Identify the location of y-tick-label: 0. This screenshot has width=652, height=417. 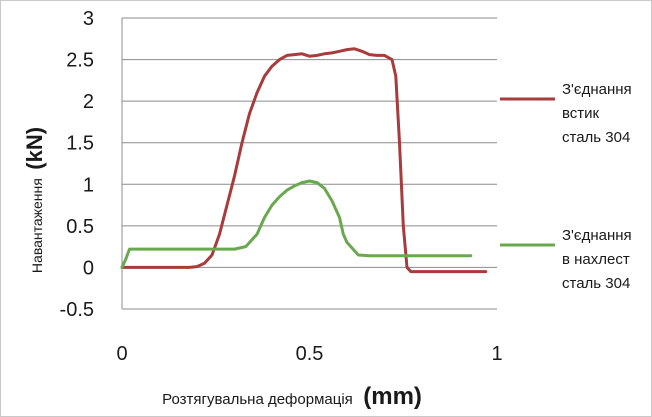
(88, 268).